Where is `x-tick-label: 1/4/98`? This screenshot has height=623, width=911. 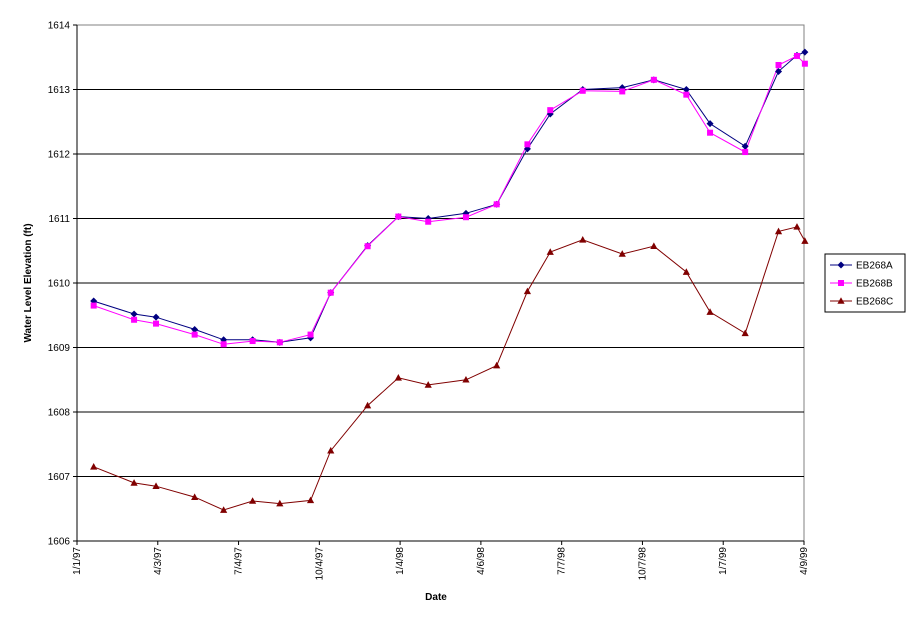 x-tick-label: 1/4/98 is located at coordinates (400, 561).